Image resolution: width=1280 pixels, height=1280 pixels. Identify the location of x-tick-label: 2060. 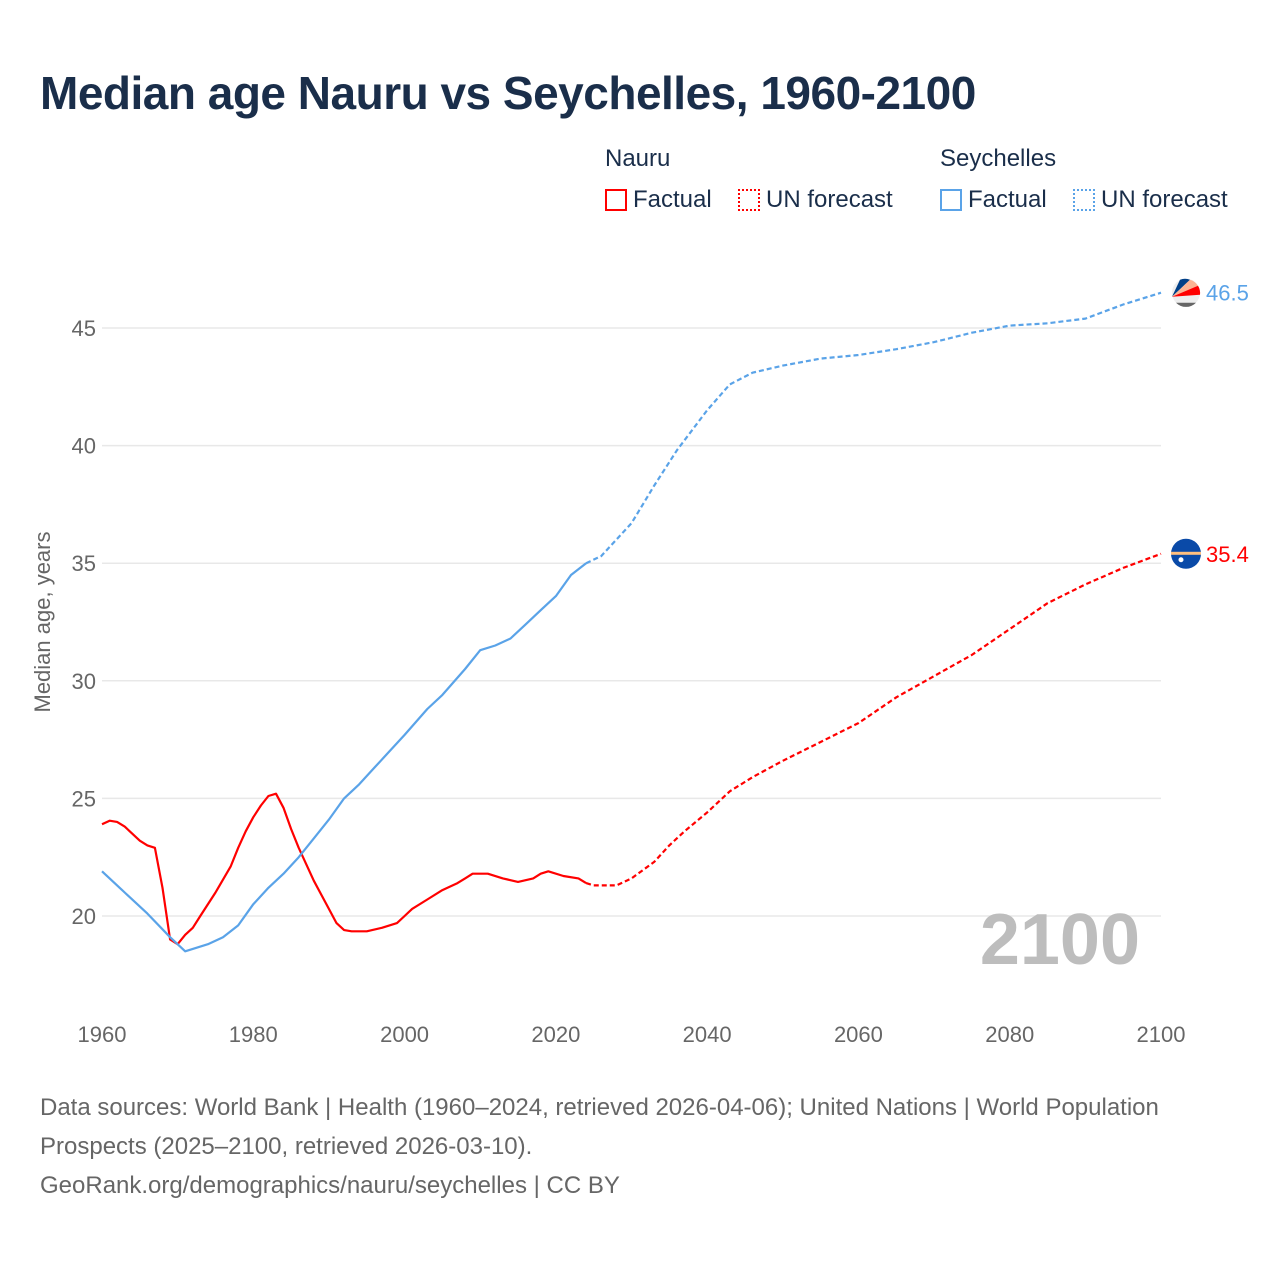
(858, 1034).